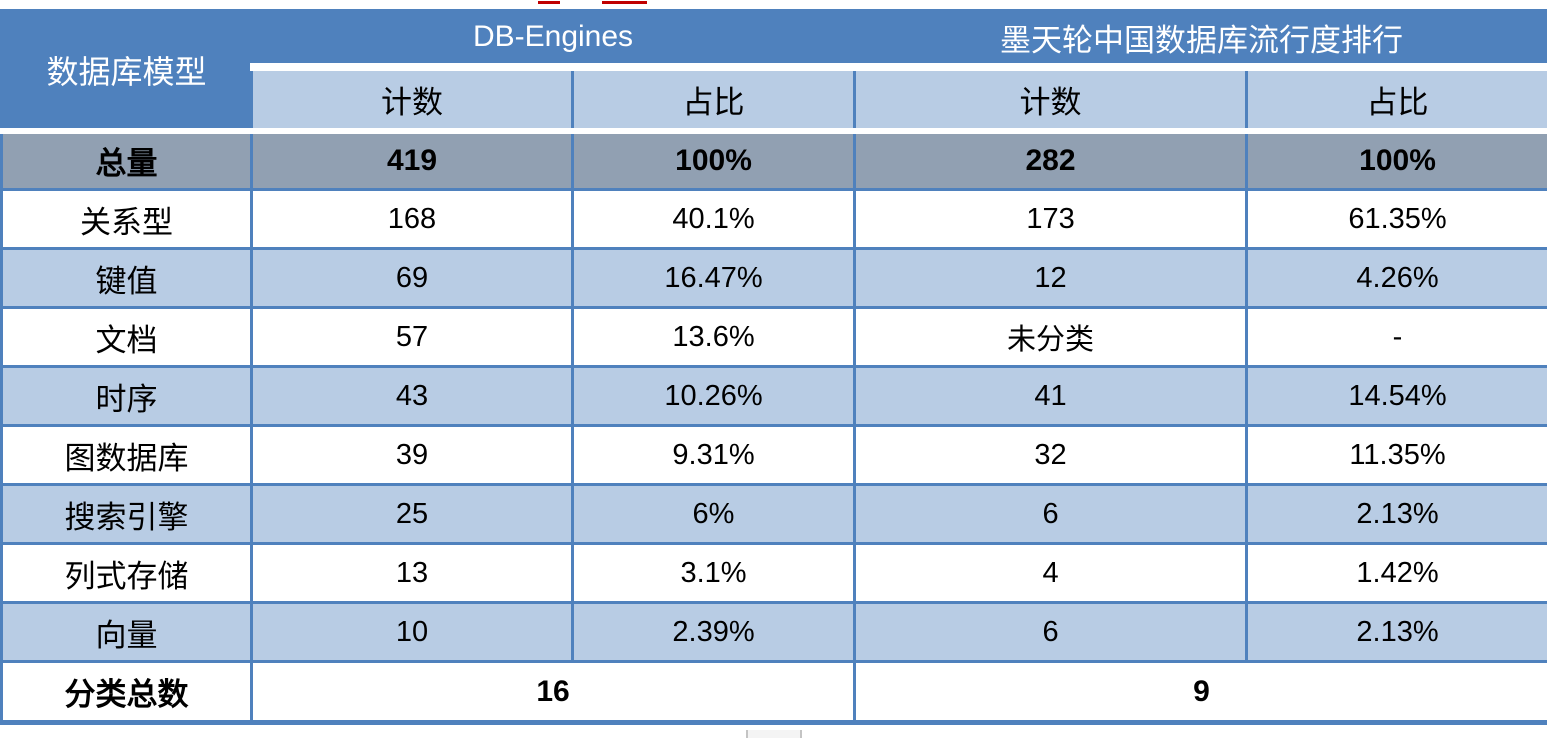  What do you see at coordinates (1051, 337) in the screenshot?
I see `cell-mtl-count: 未分类` at bounding box center [1051, 337].